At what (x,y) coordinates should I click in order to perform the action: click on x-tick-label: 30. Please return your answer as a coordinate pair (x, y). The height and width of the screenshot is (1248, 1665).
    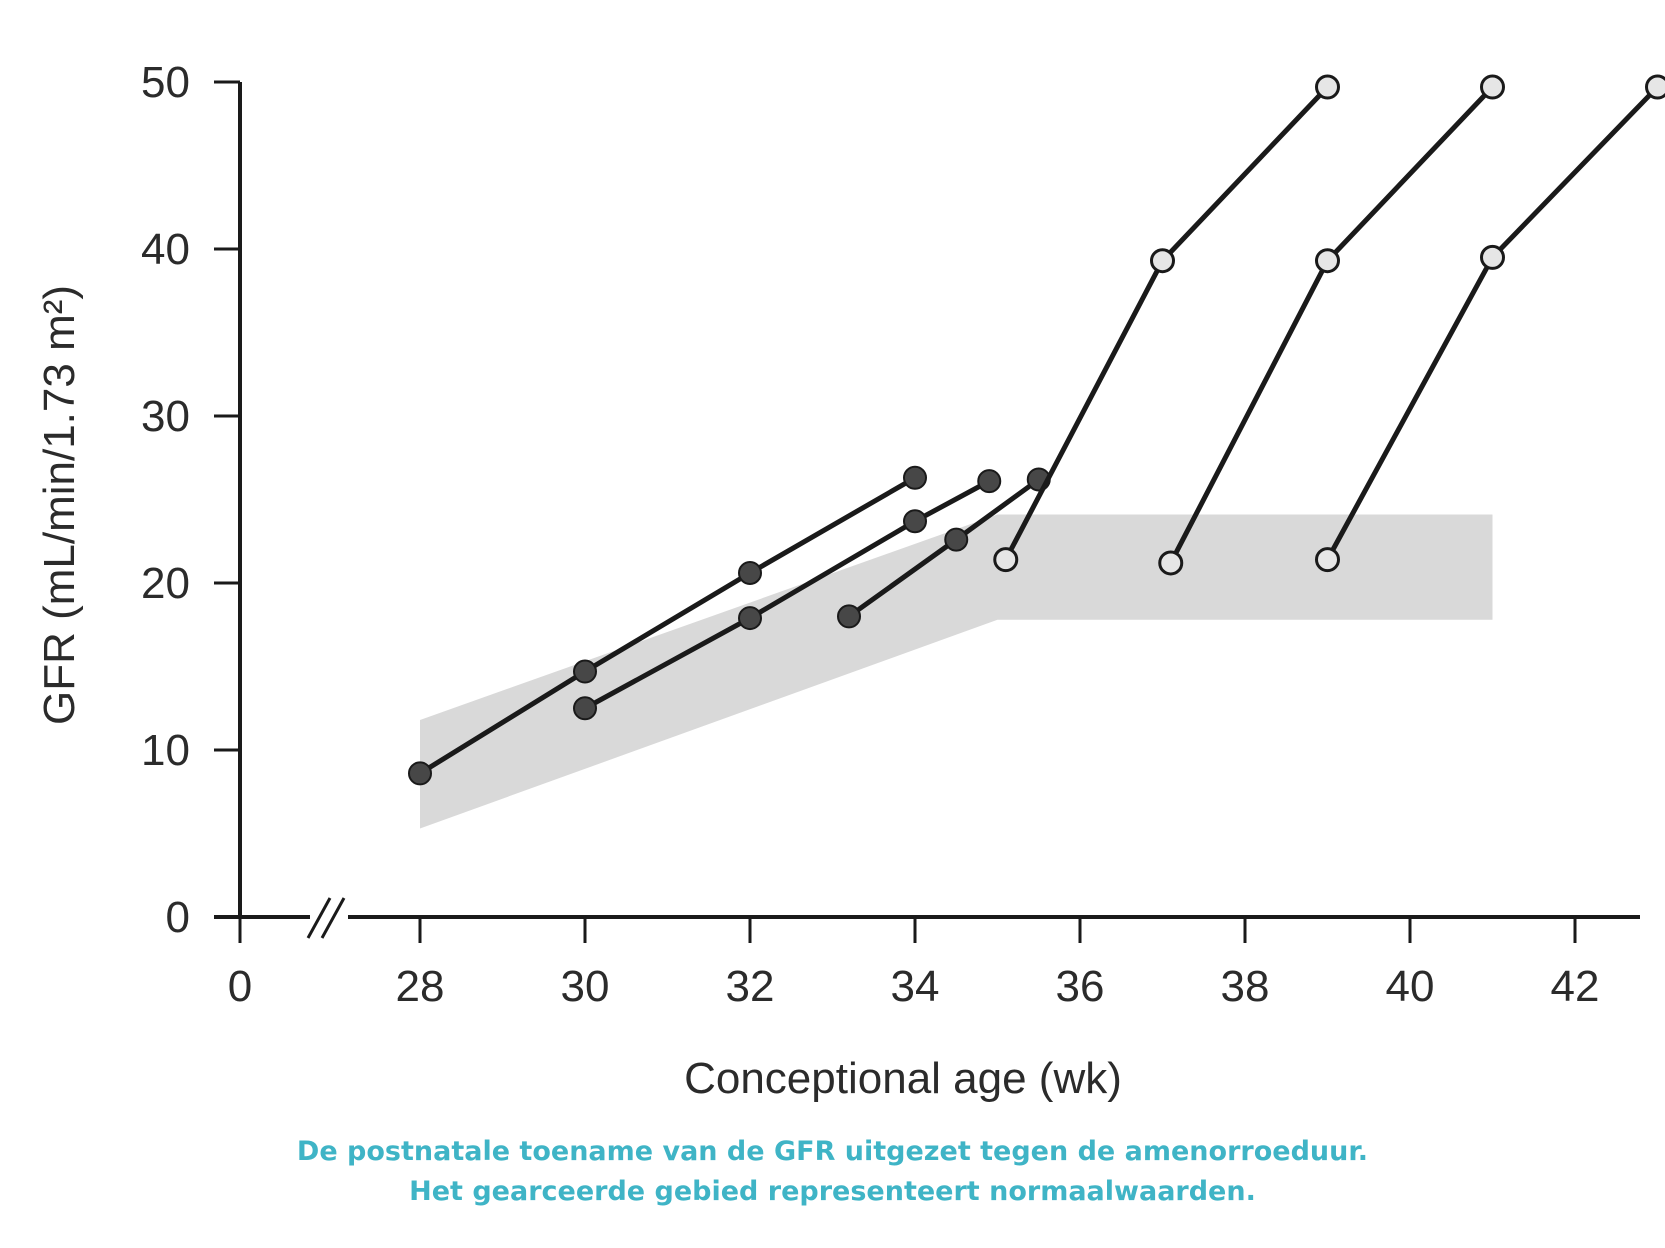
    Looking at the image, I should click on (585, 986).